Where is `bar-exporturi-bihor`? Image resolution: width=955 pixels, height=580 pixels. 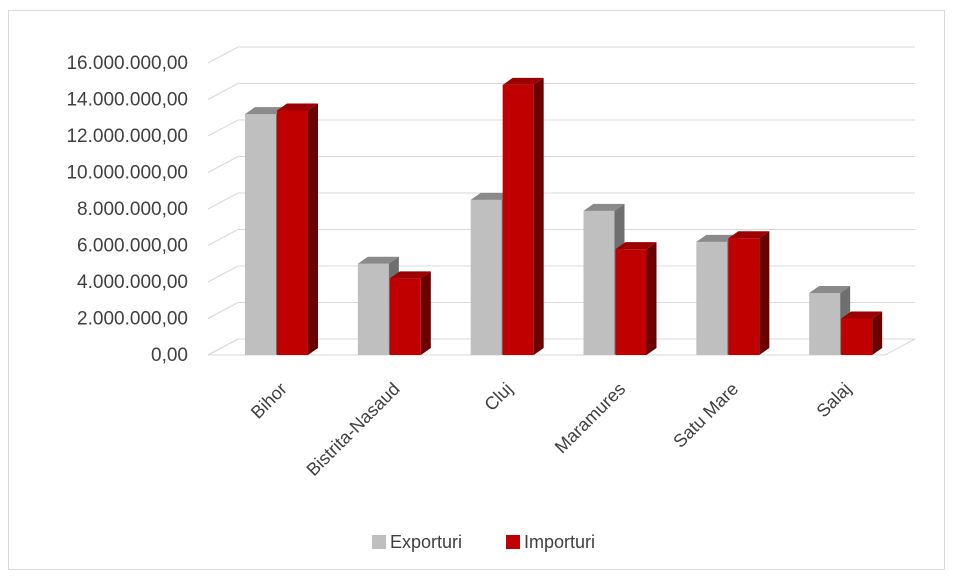
bar-exporturi-bihor is located at coordinates (260, 234).